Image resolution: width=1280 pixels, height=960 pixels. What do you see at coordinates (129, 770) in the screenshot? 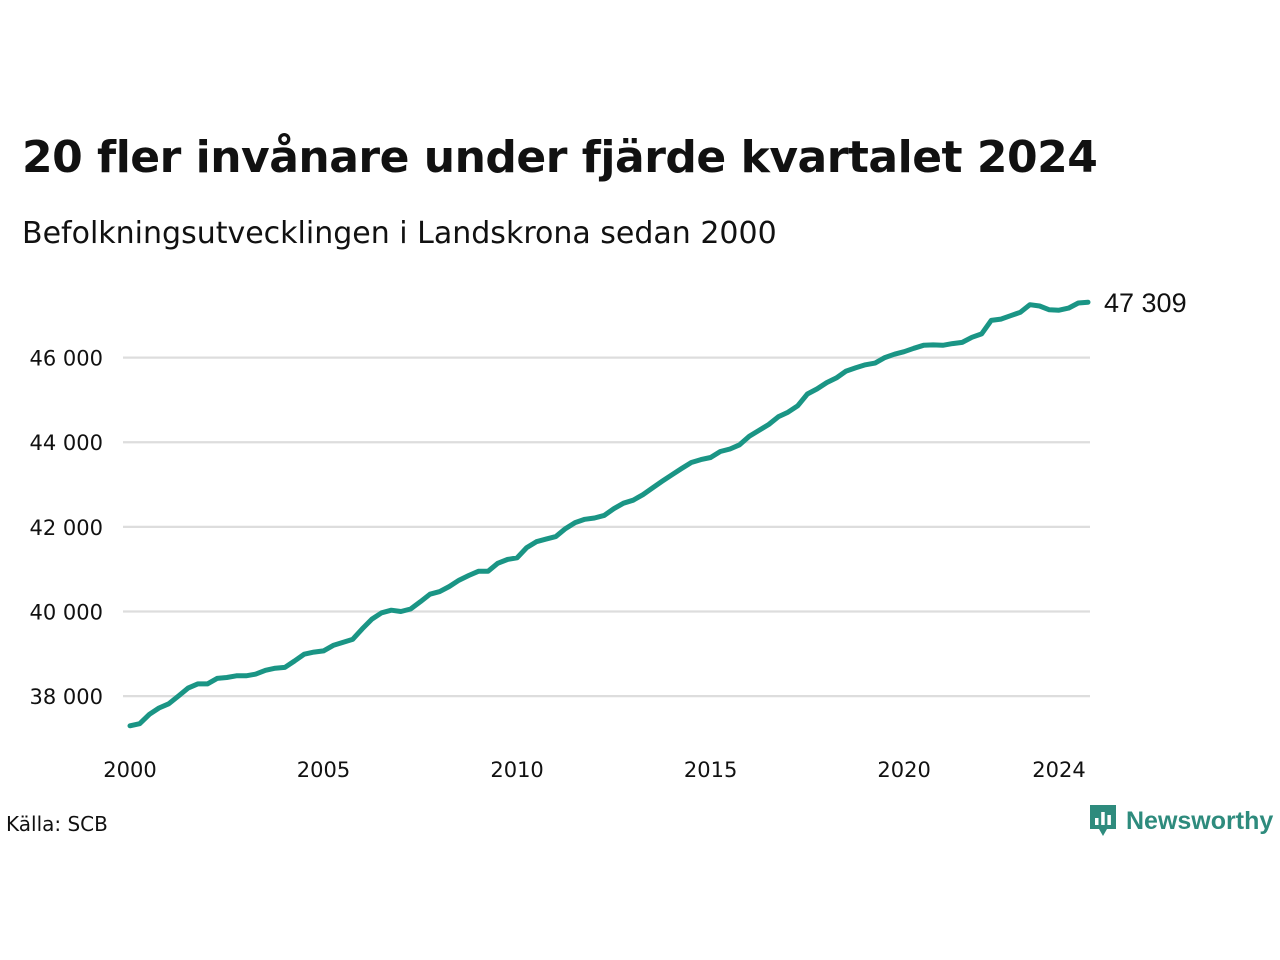
I see `x-tick-label: 2000` at bounding box center [129, 770].